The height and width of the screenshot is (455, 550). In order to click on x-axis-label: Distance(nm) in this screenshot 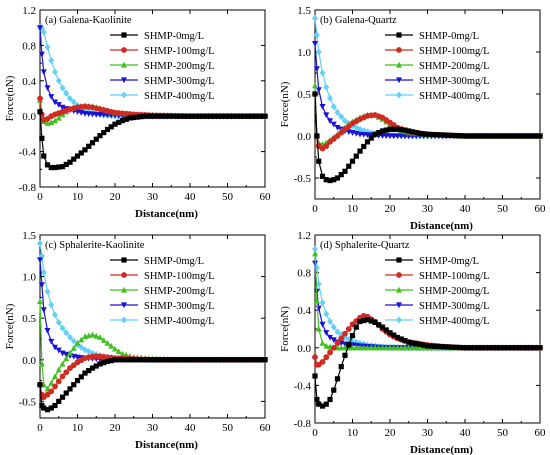, I will do `click(166, 214)`.